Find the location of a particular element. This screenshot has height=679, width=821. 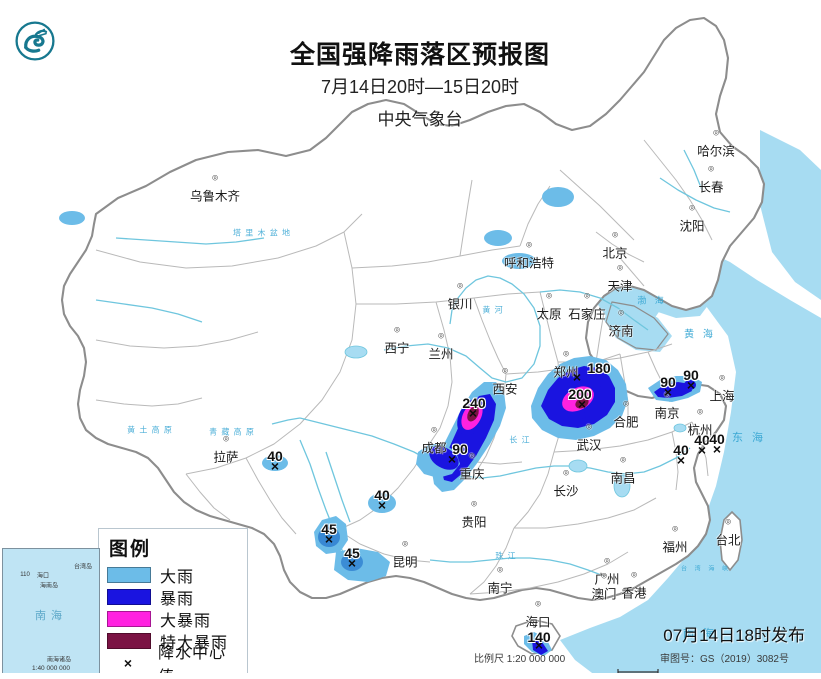

geographic-label: 青 藏 高 原 is located at coordinates (232, 432).